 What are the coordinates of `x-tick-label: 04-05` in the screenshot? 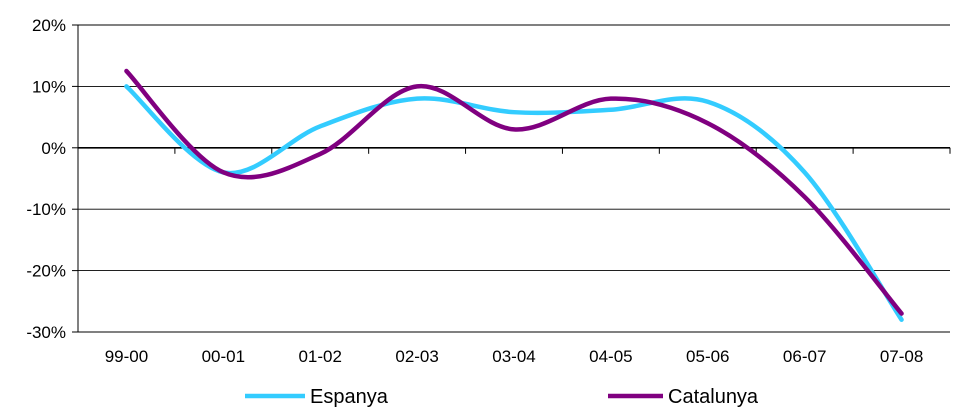 It's located at (610, 356).